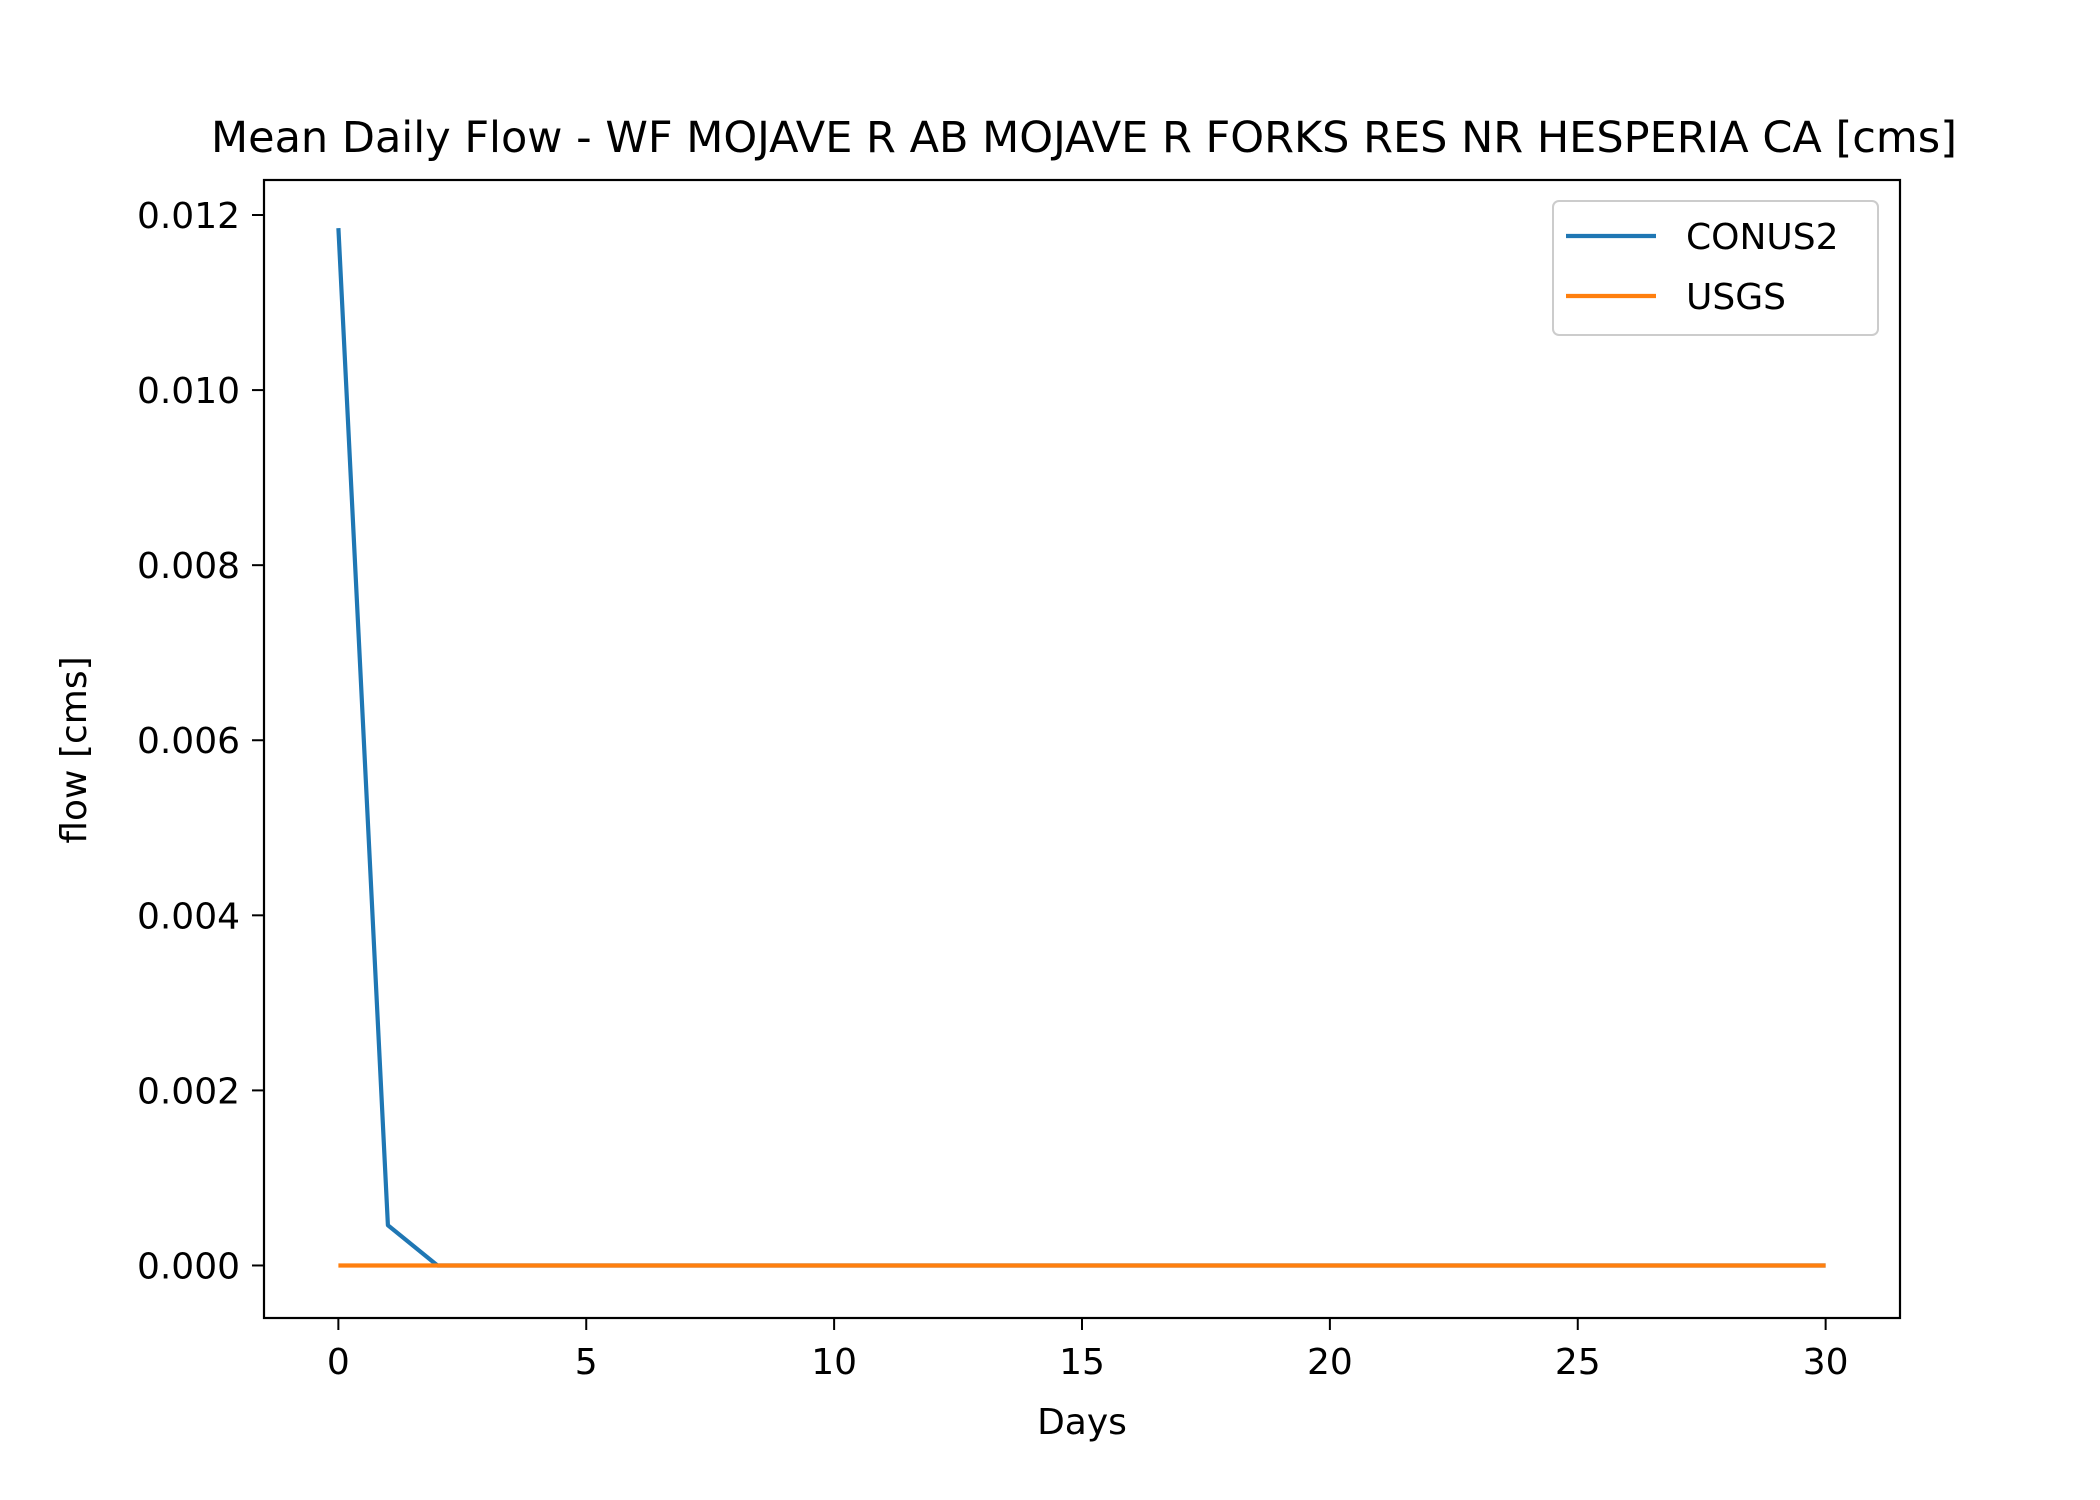  I want to click on x-tick-label: 30, so click(1826, 1362).